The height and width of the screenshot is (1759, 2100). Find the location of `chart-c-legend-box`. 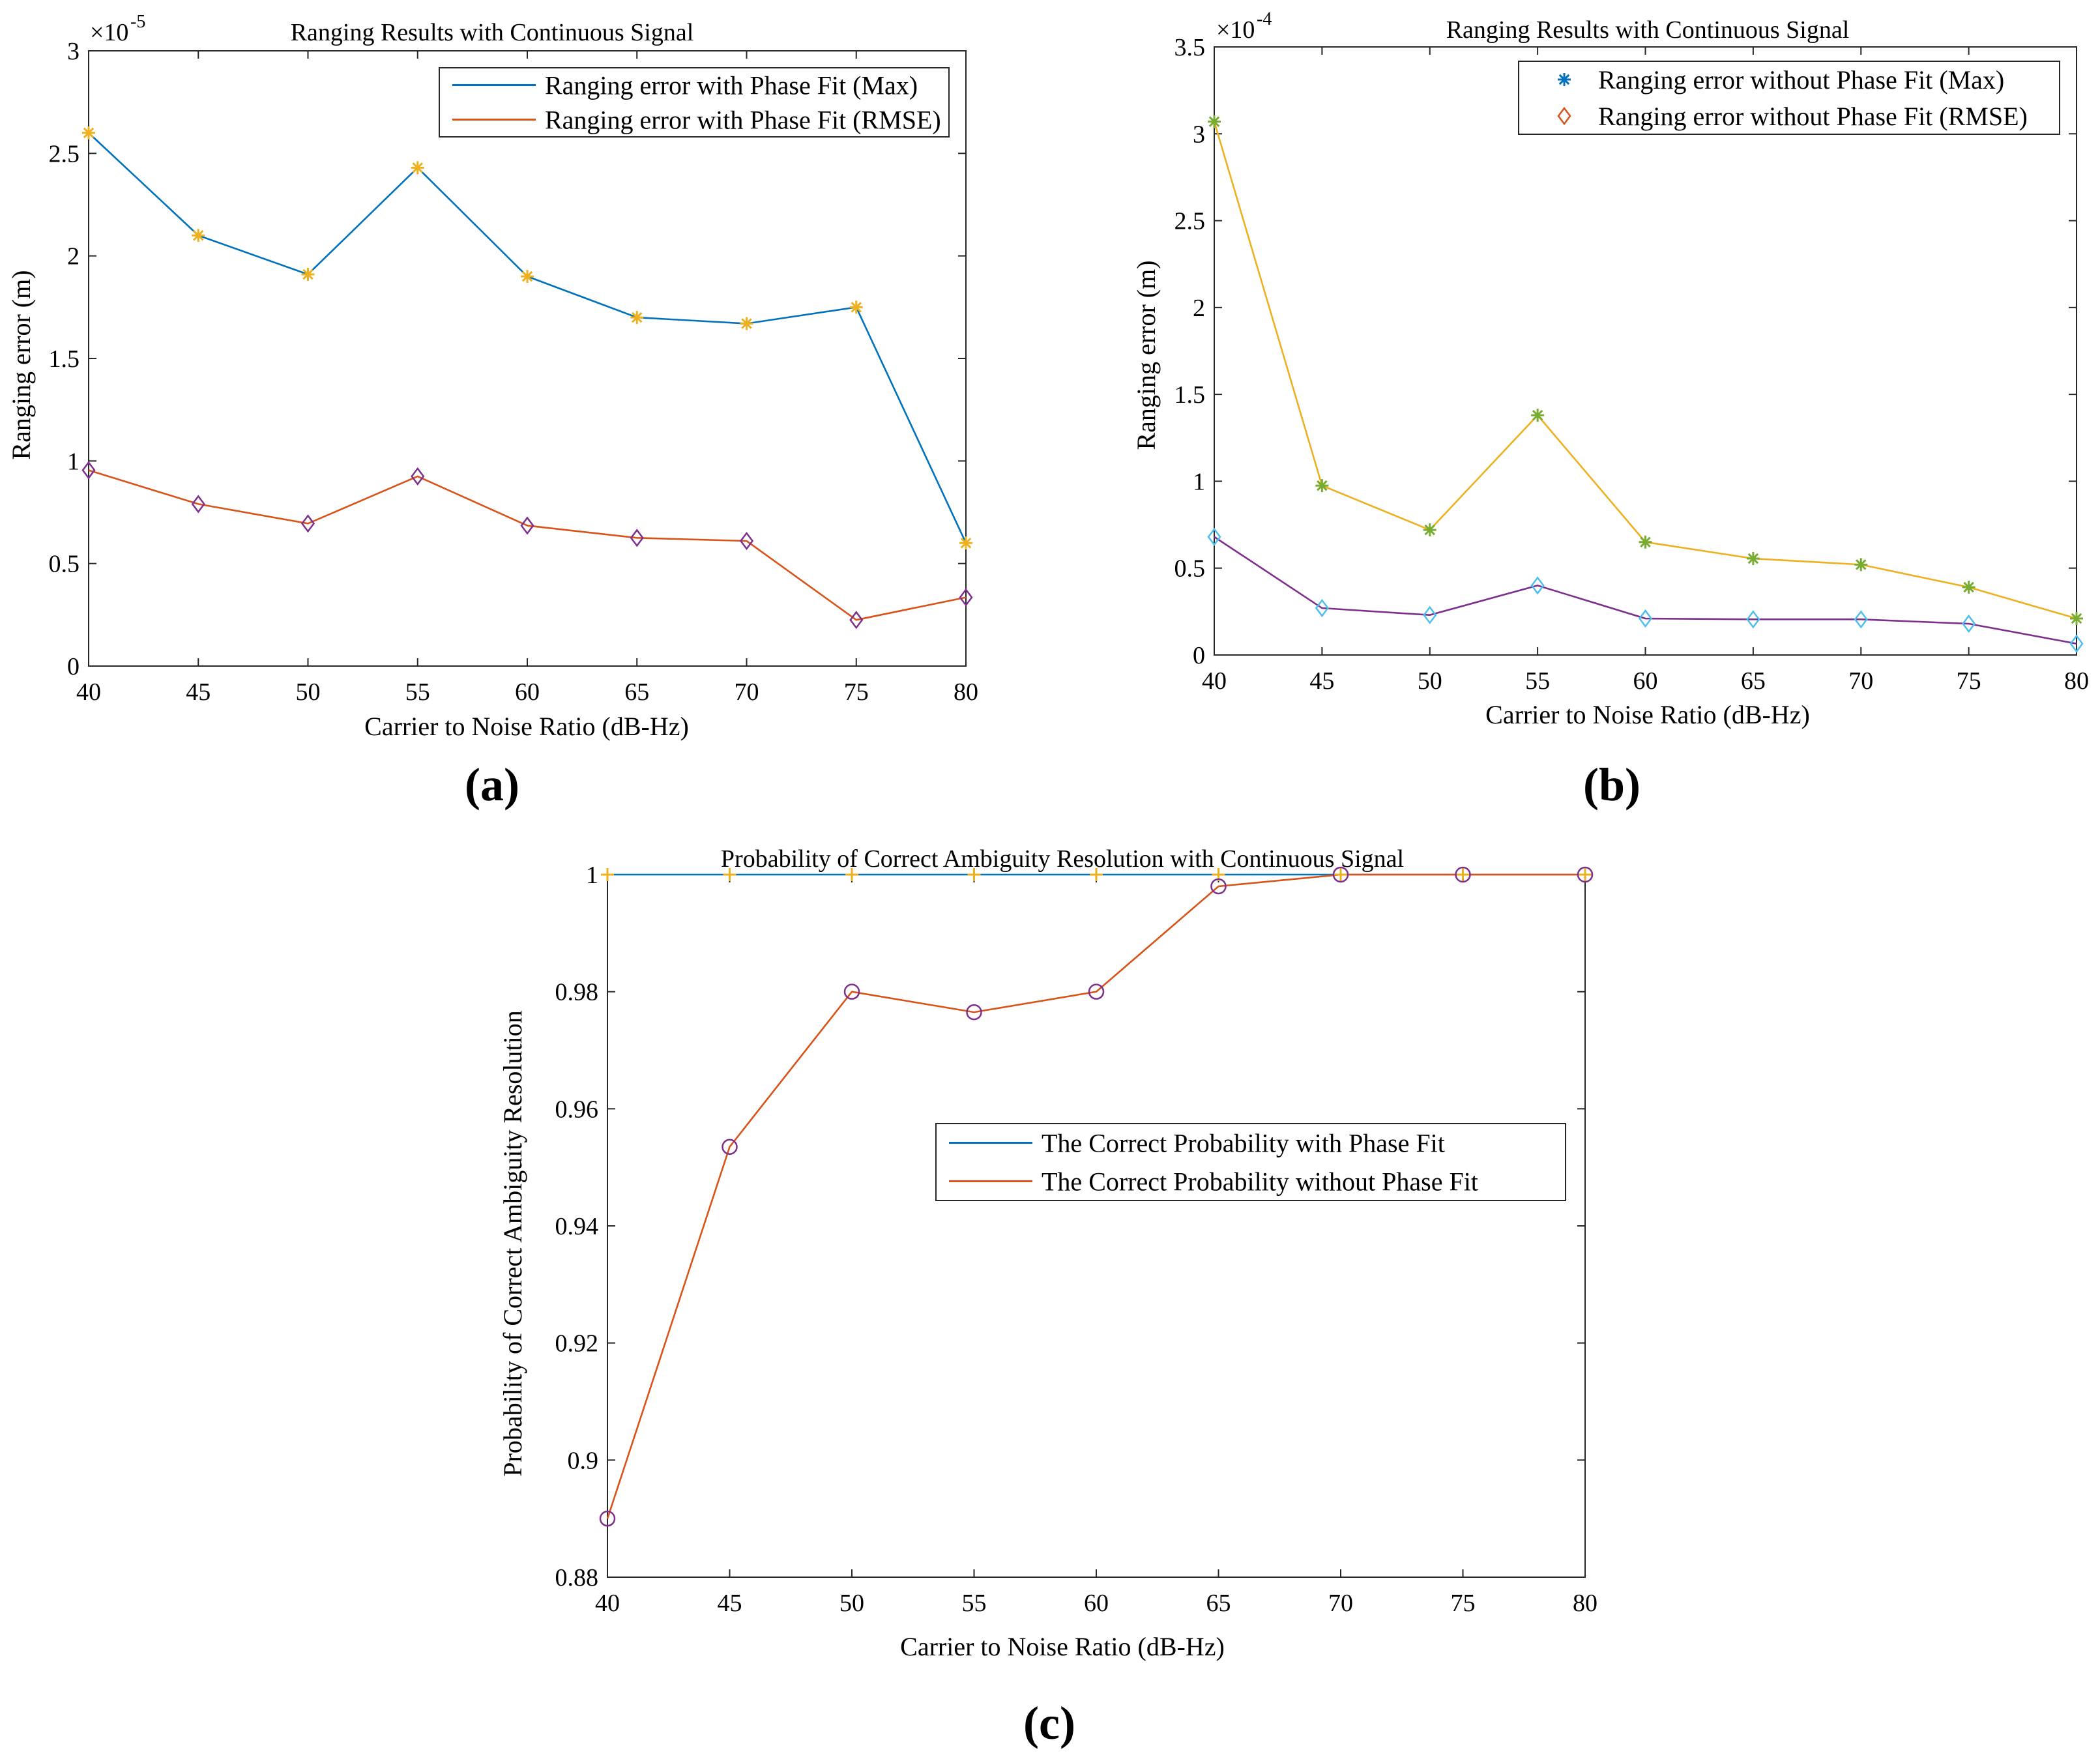

chart-c-legend-box is located at coordinates (1250, 1162).